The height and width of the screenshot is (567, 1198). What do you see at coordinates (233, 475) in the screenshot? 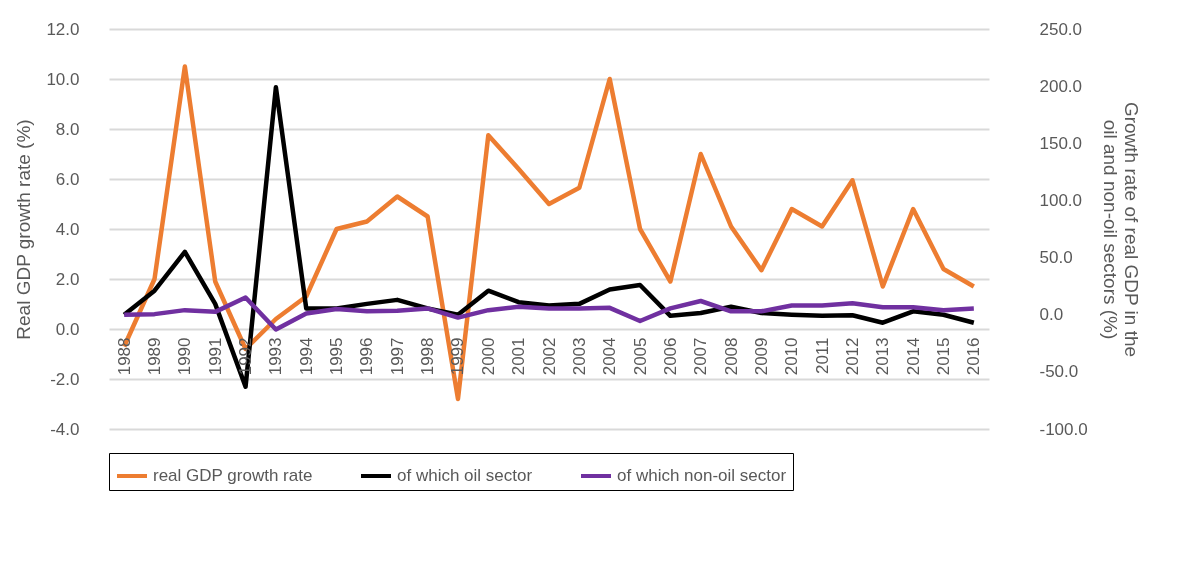
I see `legend-label: real GDP growth rate` at bounding box center [233, 475].